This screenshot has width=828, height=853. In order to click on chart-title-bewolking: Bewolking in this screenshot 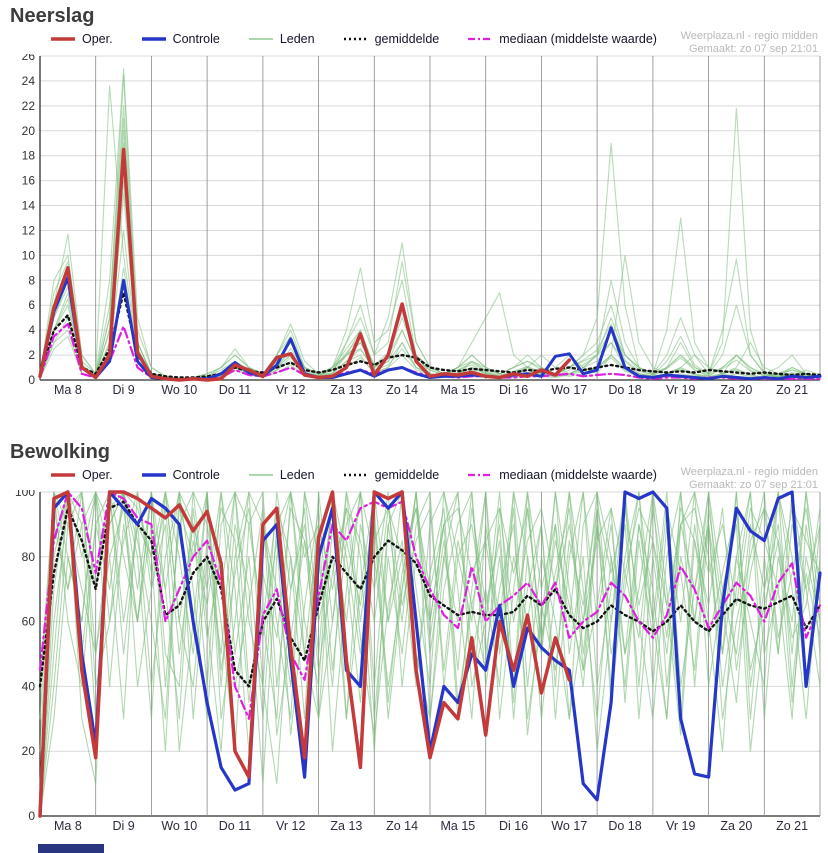, I will do `click(60, 452)`.